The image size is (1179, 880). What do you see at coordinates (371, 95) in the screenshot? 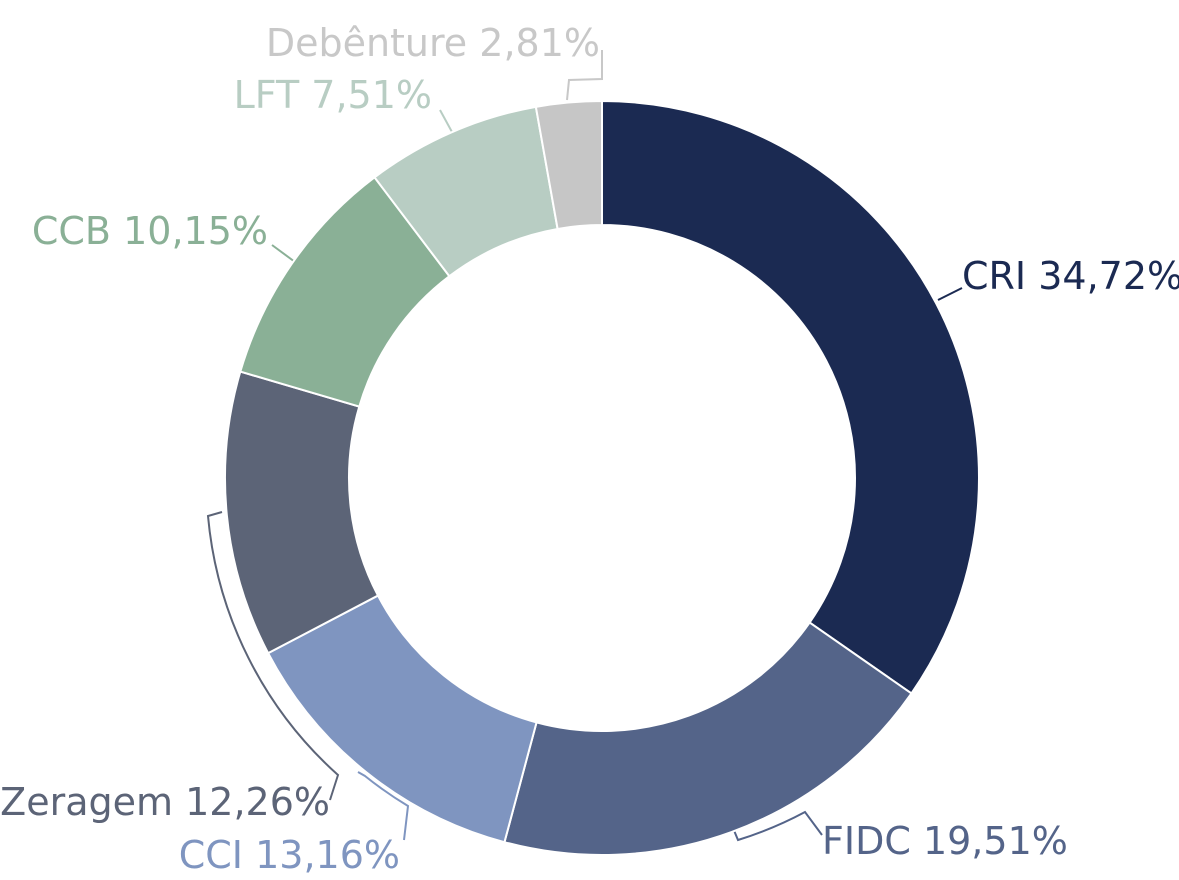
I see `value-label: 7,51%` at bounding box center [371, 95].